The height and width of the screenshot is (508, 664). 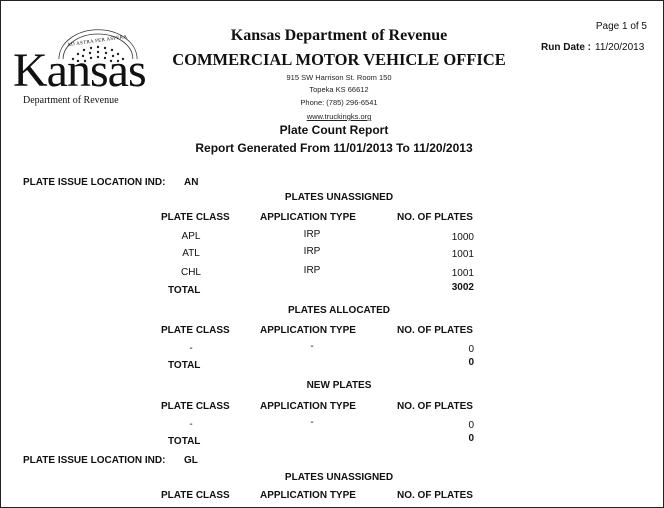 What do you see at coordinates (334, 130) in the screenshot?
I see `report-title: Plate Count Report` at bounding box center [334, 130].